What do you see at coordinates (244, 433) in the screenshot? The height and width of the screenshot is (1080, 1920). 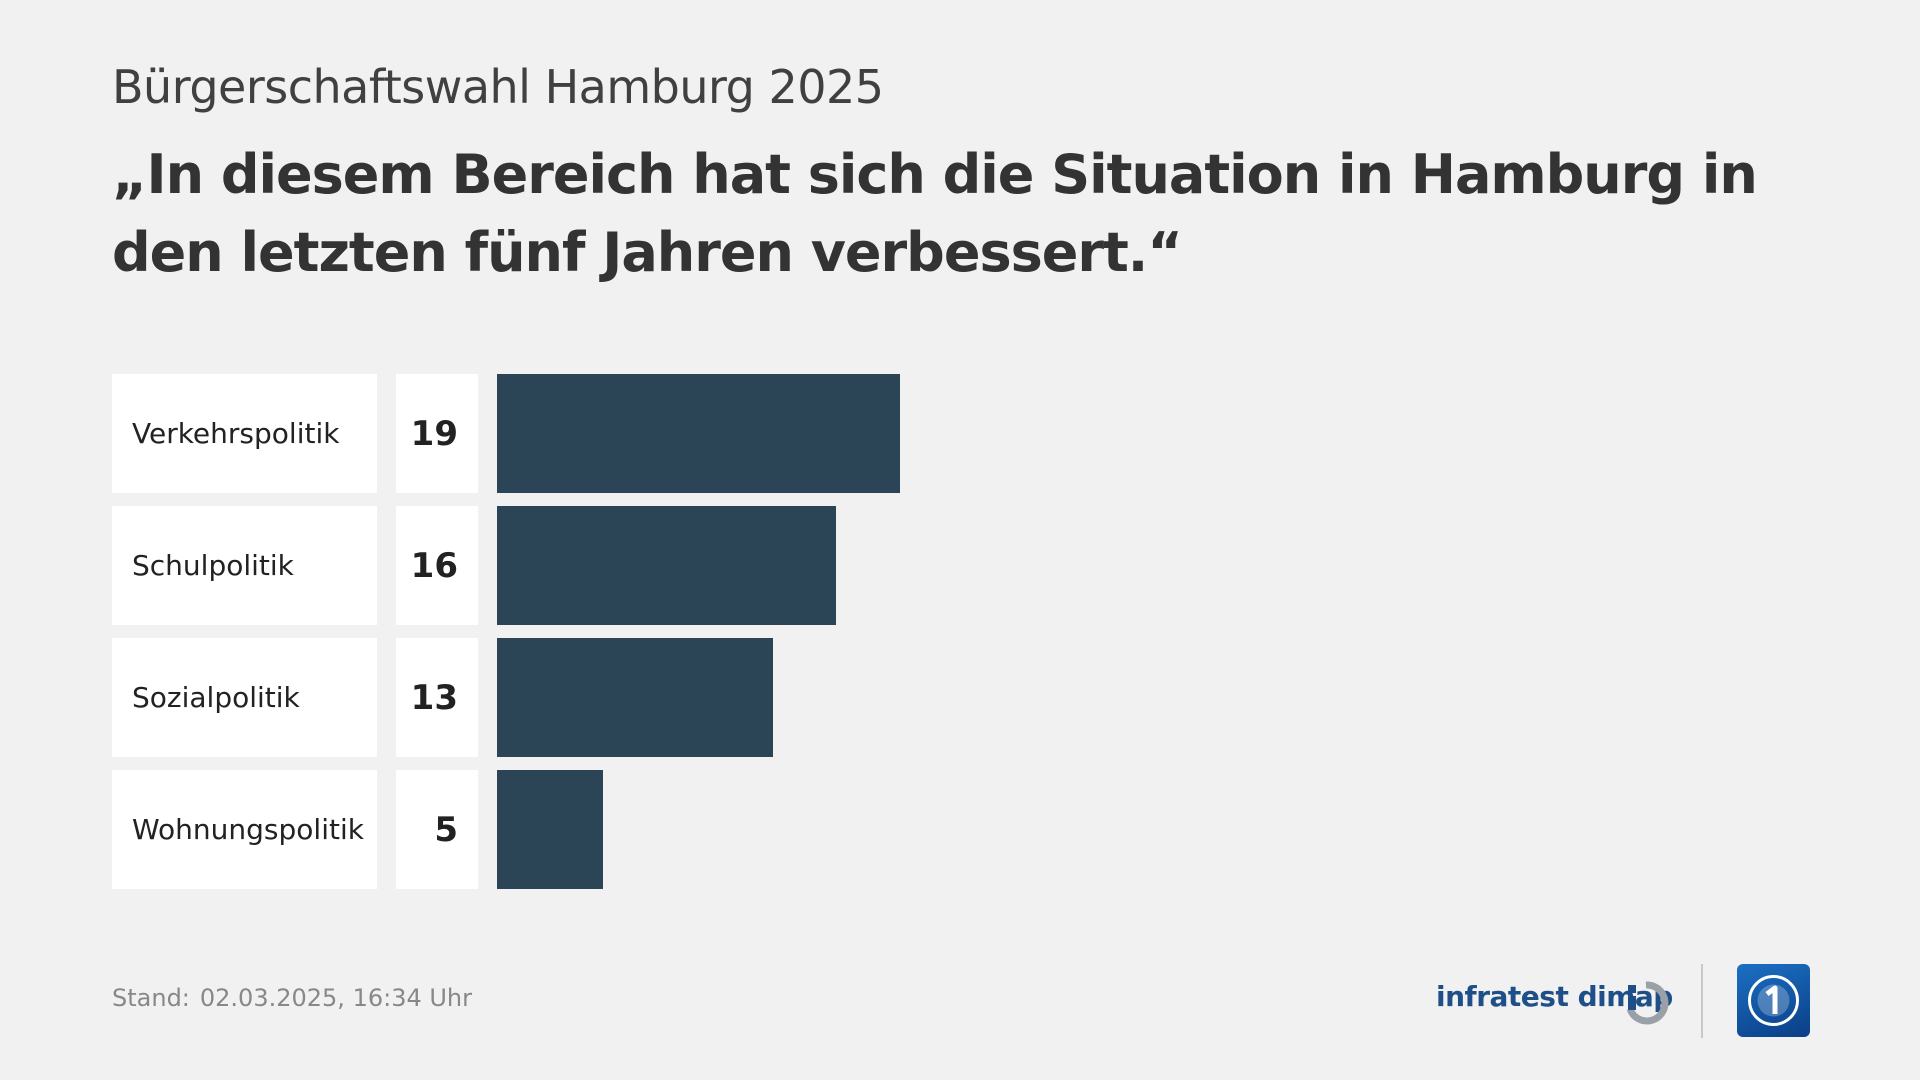 I see `category-label: Verkehrspolitik` at bounding box center [244, 433].